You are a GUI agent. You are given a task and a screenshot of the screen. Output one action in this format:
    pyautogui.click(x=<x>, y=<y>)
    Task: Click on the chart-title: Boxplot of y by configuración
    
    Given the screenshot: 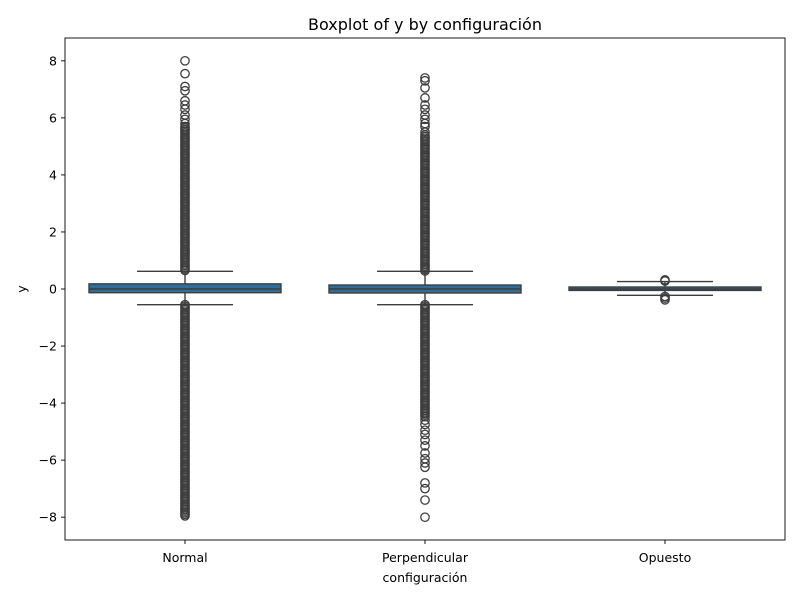 What is the action you would take?
    pyautogui.click(x=425, y=24)
    